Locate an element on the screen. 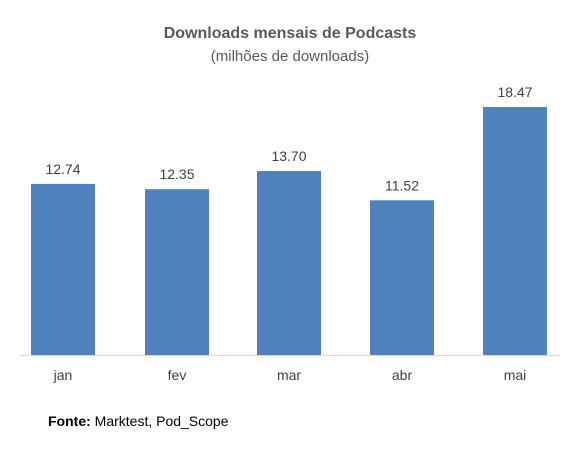 The image size is (580, 449). bar-jan is located at coordinates (63, 269).